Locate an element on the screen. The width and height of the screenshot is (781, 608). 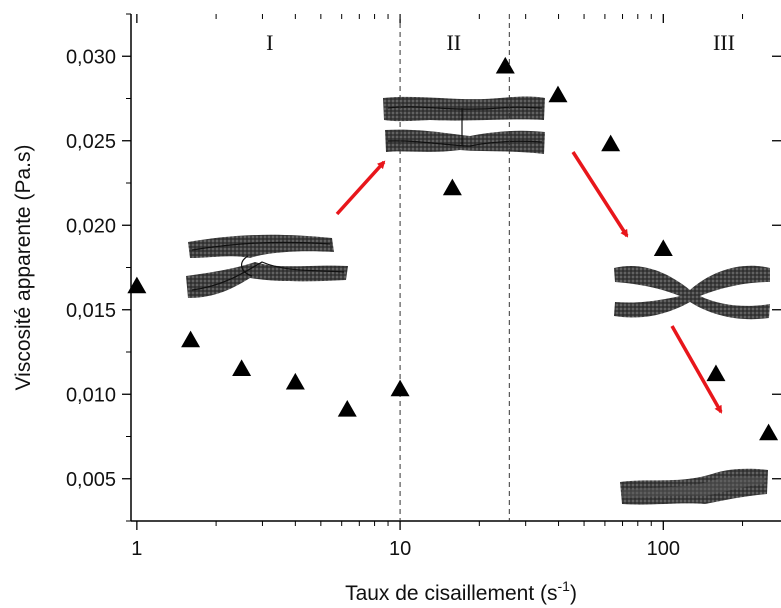
y-tick-label-2: 0,015 is located at coordinates (91, 311).